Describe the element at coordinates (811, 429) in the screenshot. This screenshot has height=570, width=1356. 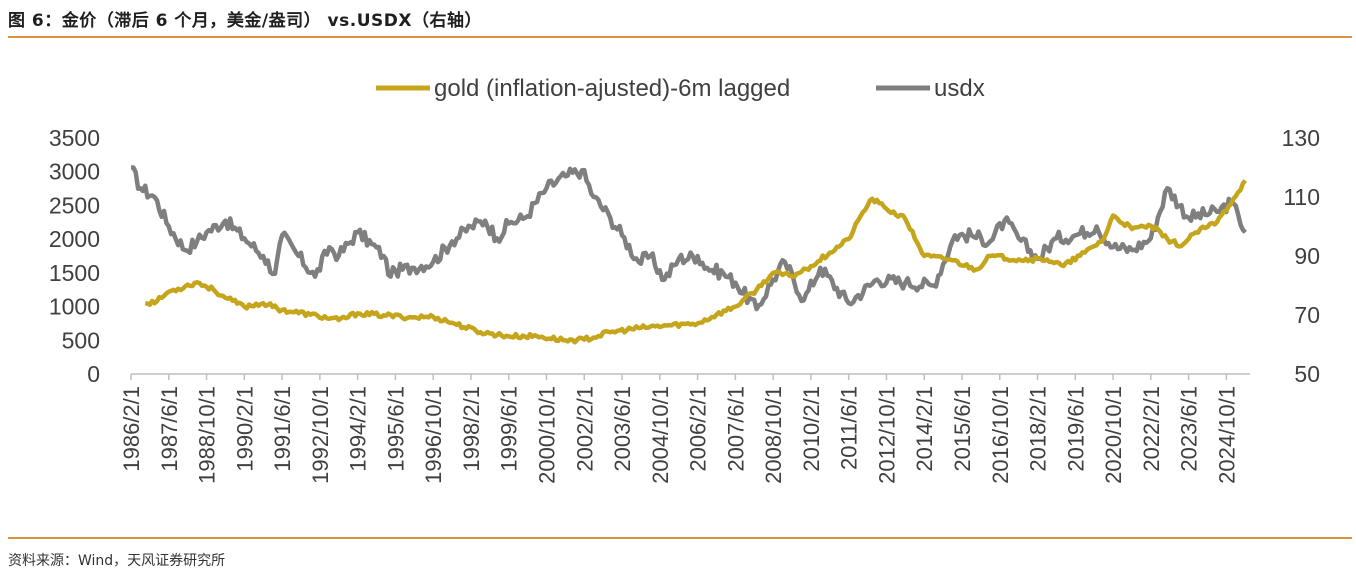
I see `x-axis-tick-label: 2010/2/1` at that location.